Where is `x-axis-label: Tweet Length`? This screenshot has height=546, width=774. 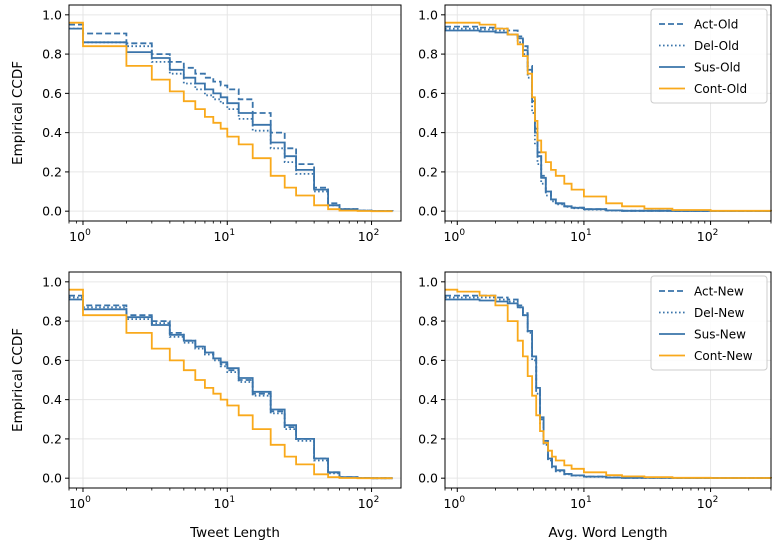
x-axis-label: Tweet Length is located at coordinates (234, 533).